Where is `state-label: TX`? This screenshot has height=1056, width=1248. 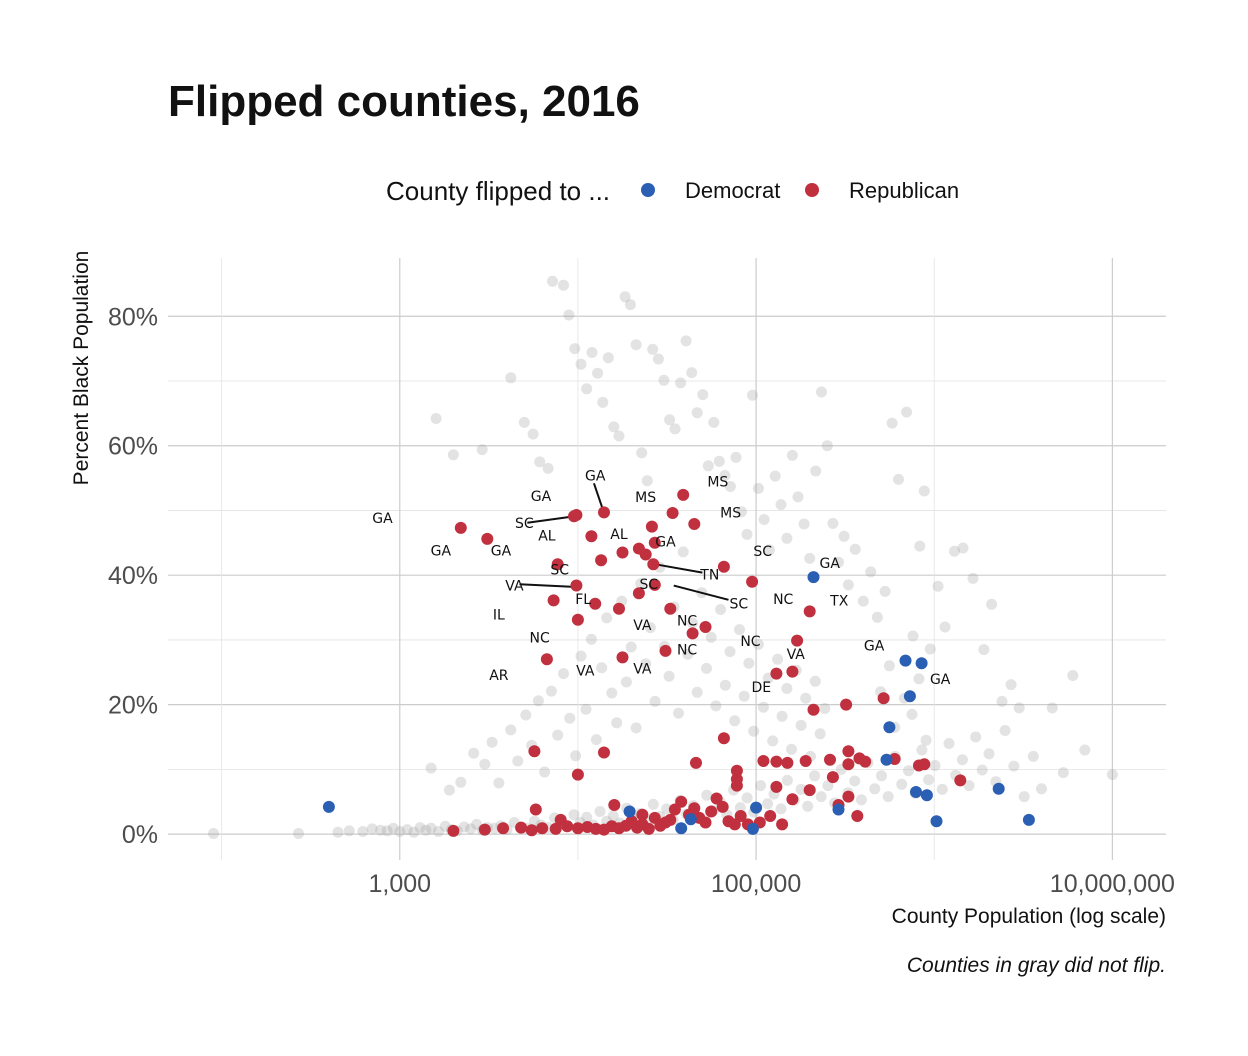 state-label: TX is located at coordinates (839, 601).